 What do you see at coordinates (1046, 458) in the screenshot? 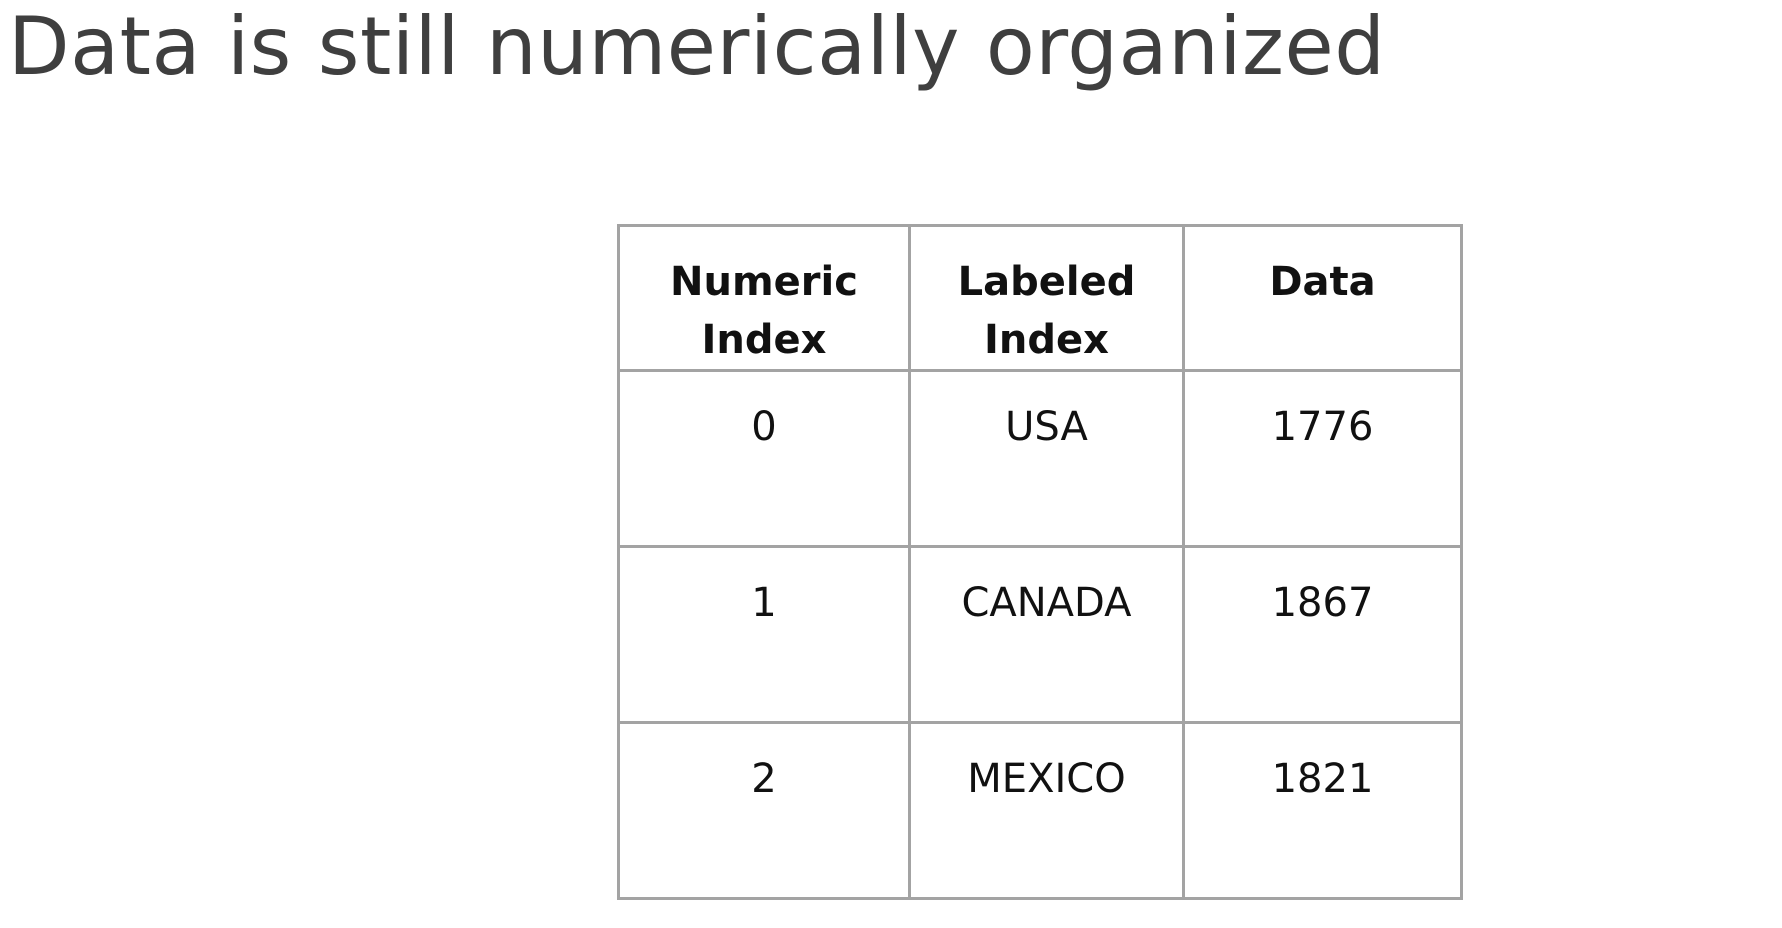
I see `cell-labeled-index: USA` at bounding box center [1046, 458].